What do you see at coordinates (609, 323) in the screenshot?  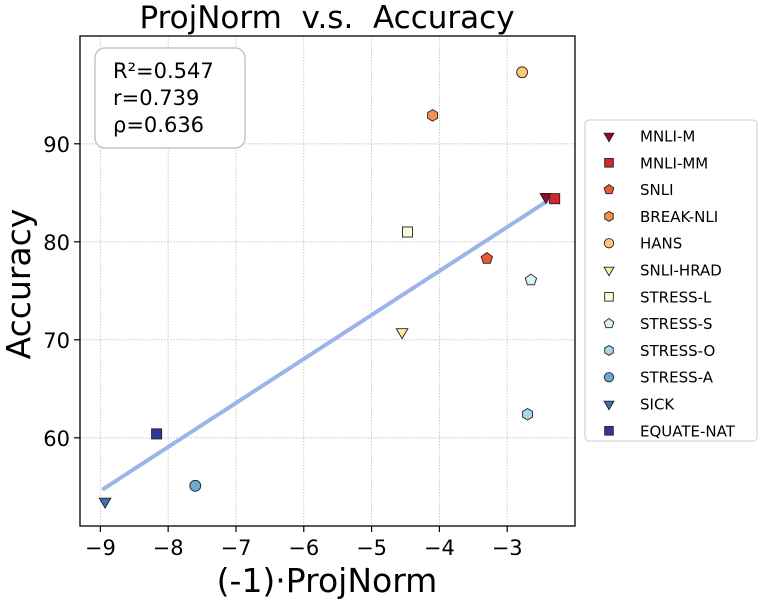 I see `legend-marker-stress-s` at bounding box center [609, 323].